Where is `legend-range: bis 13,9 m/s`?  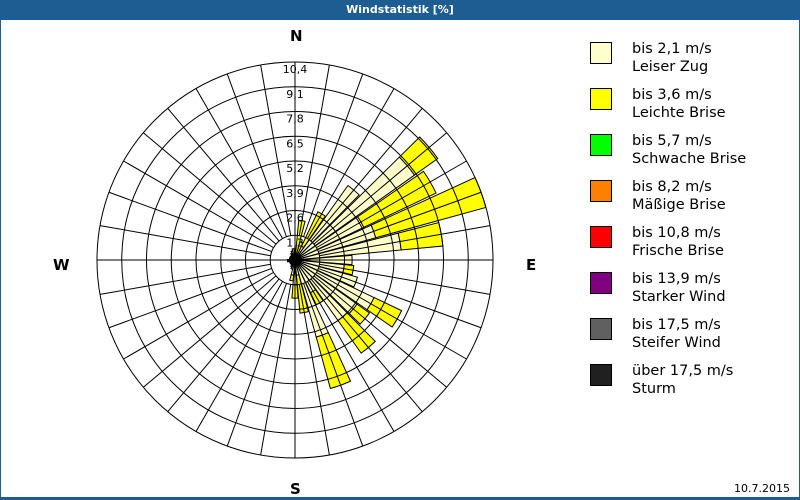
legend-range: bis 13,9 m/s is located at coordinates (676, 279).